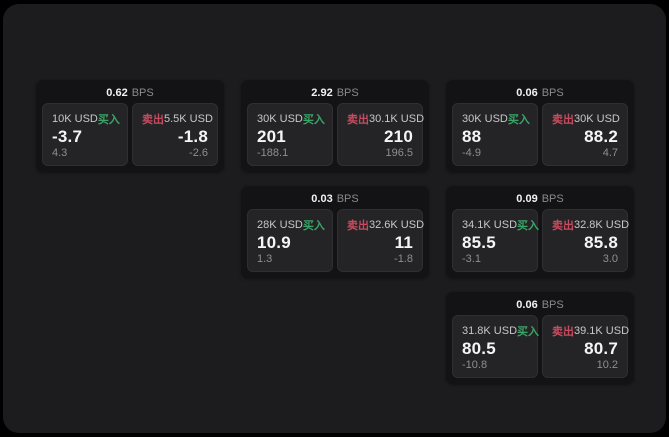 The height and width of the screenshot is (437, 669). Describe the element at coordinates (280, 225) in the screenshot. I see `buy-amount: 28K USD` at that location.